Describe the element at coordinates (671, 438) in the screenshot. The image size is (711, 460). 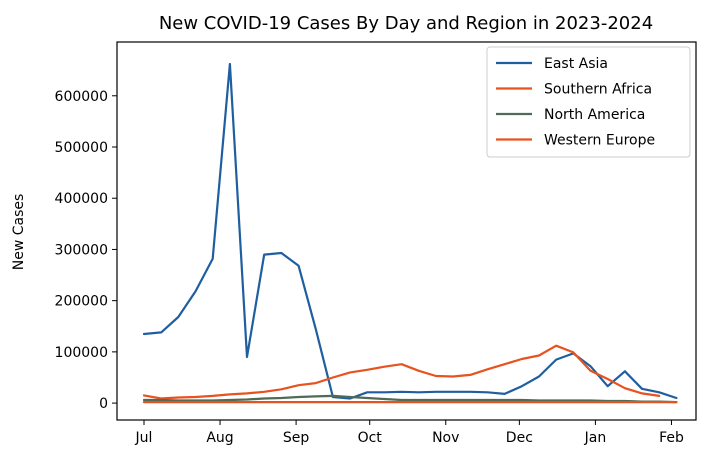
I see `x-tick-label: Feb` at that location.